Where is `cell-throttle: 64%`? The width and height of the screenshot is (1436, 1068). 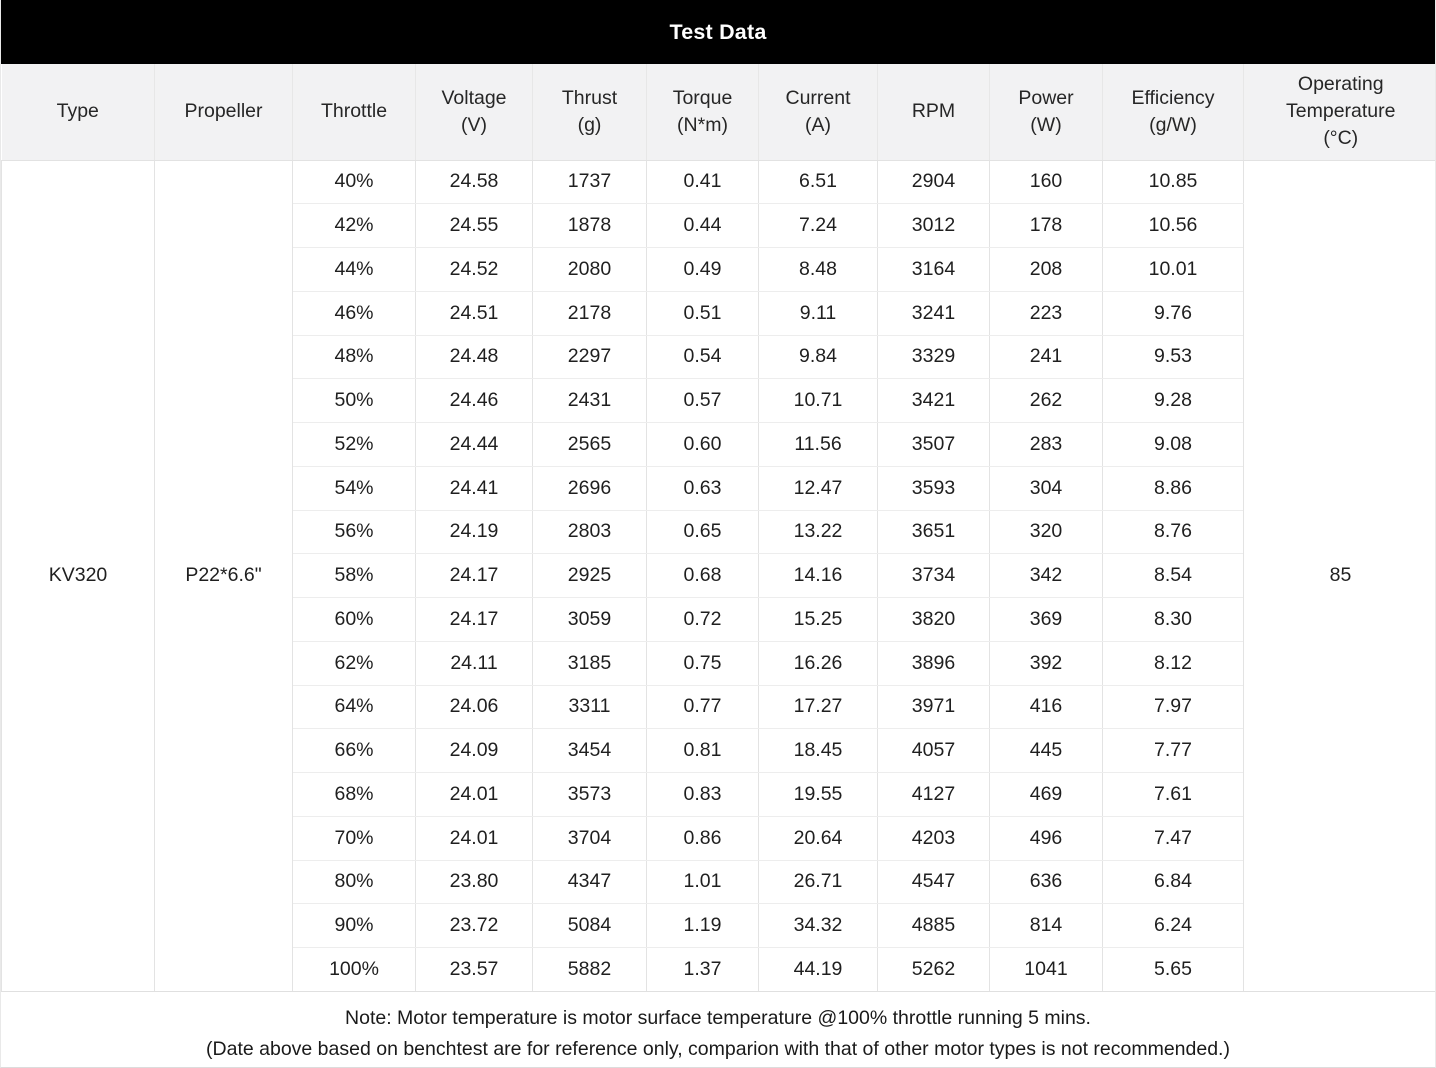 cell-throttle: 64% is located at coordinates (354, 707).